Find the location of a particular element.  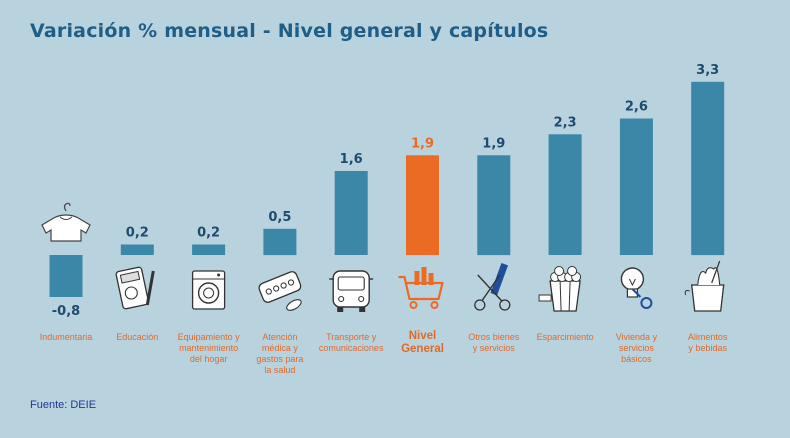

category-label-4: Transporte y comunicaciones is located at coordinates (351, 342).